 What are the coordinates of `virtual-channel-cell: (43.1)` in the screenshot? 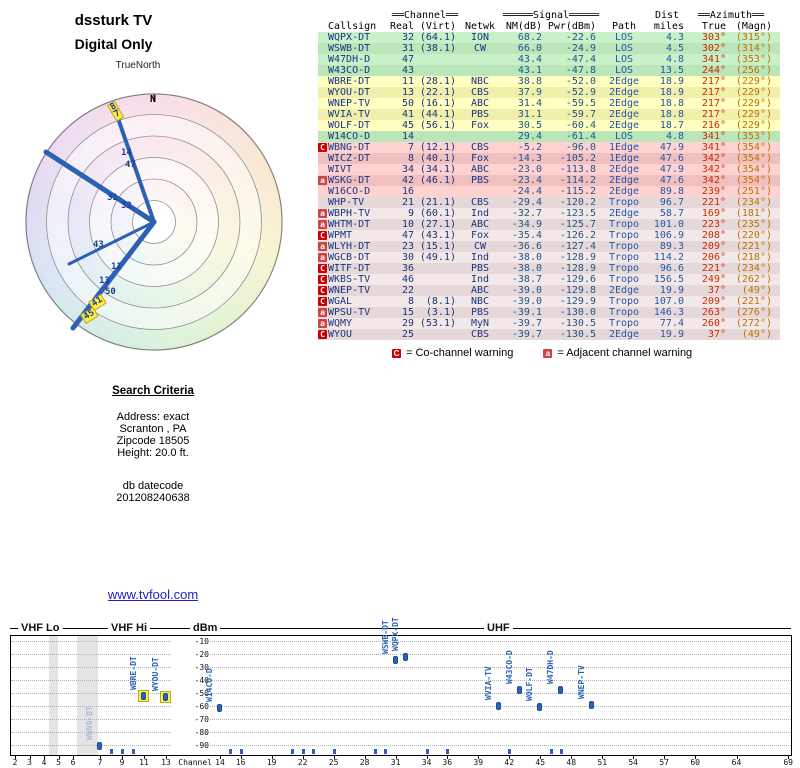 It's located at (437, 235).